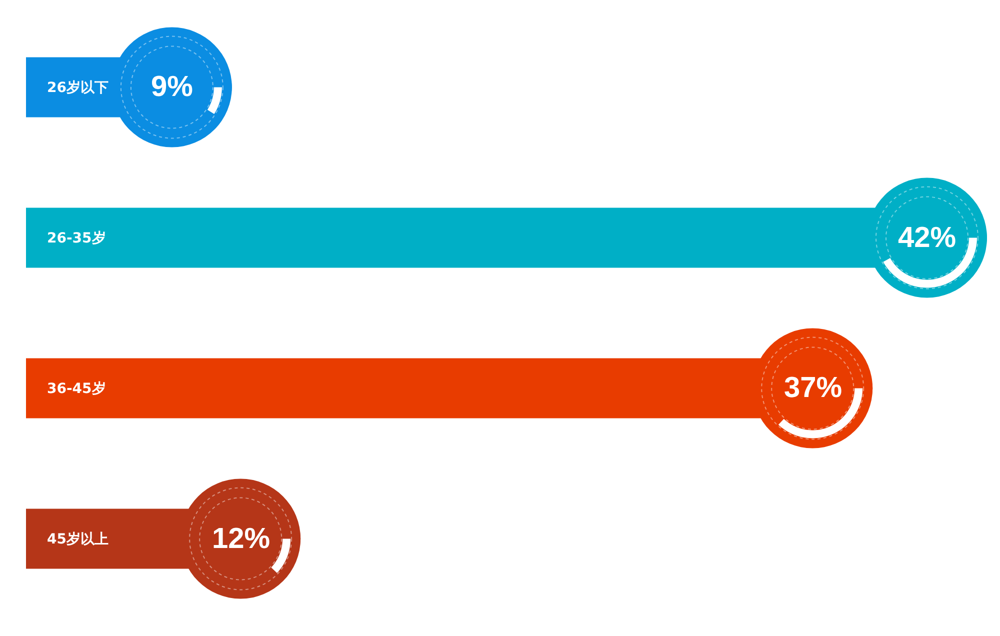 This screenshot has height=636, width=1000. What do you see at coordinates (77, 540) in the screenshot?
I see `y-tick-label: 45岁以上` at bounding box center [77, 540].